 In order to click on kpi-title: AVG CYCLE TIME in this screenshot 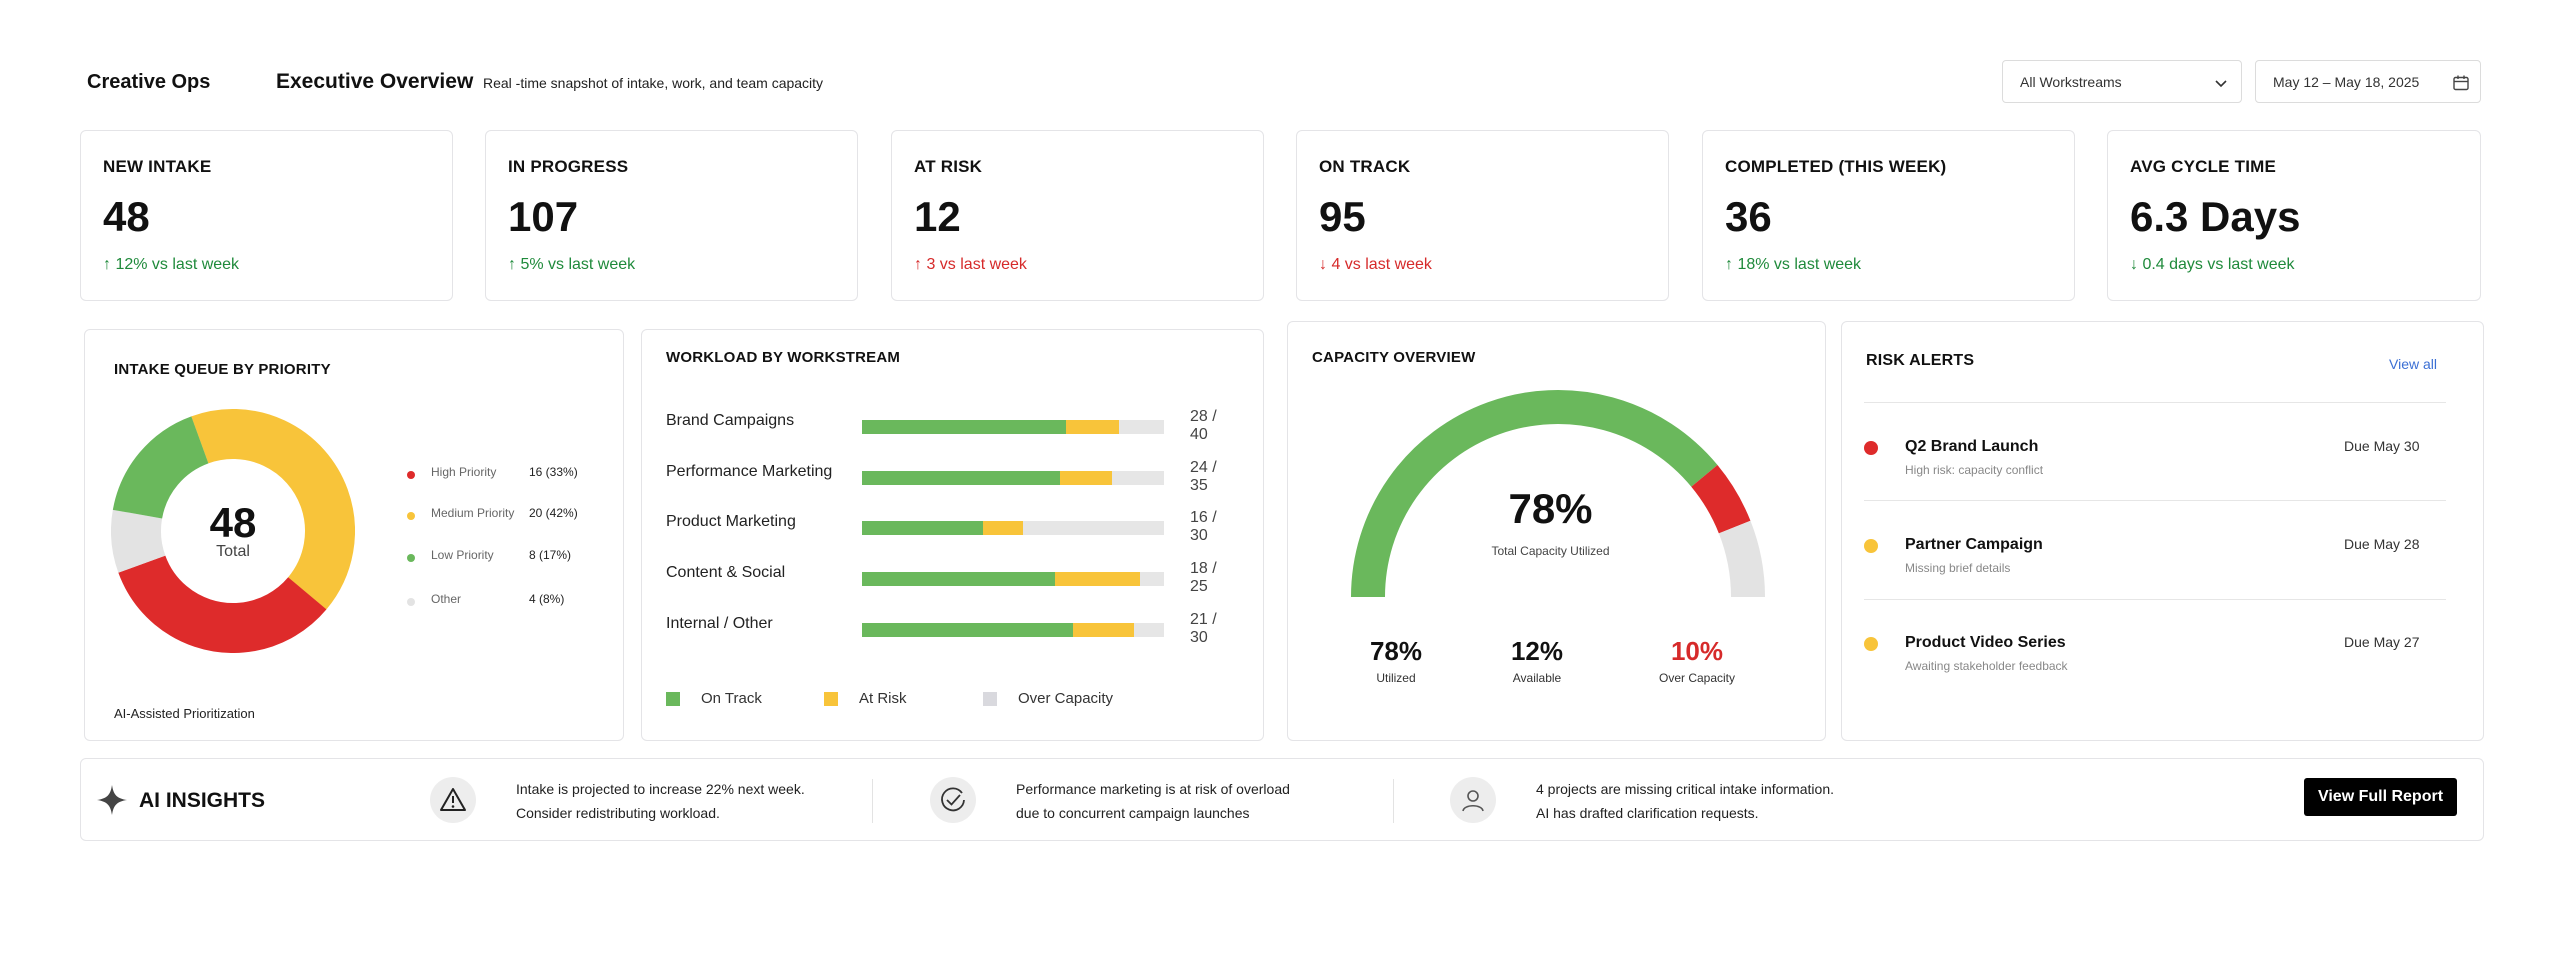, I will do `click(2203, 166)`.